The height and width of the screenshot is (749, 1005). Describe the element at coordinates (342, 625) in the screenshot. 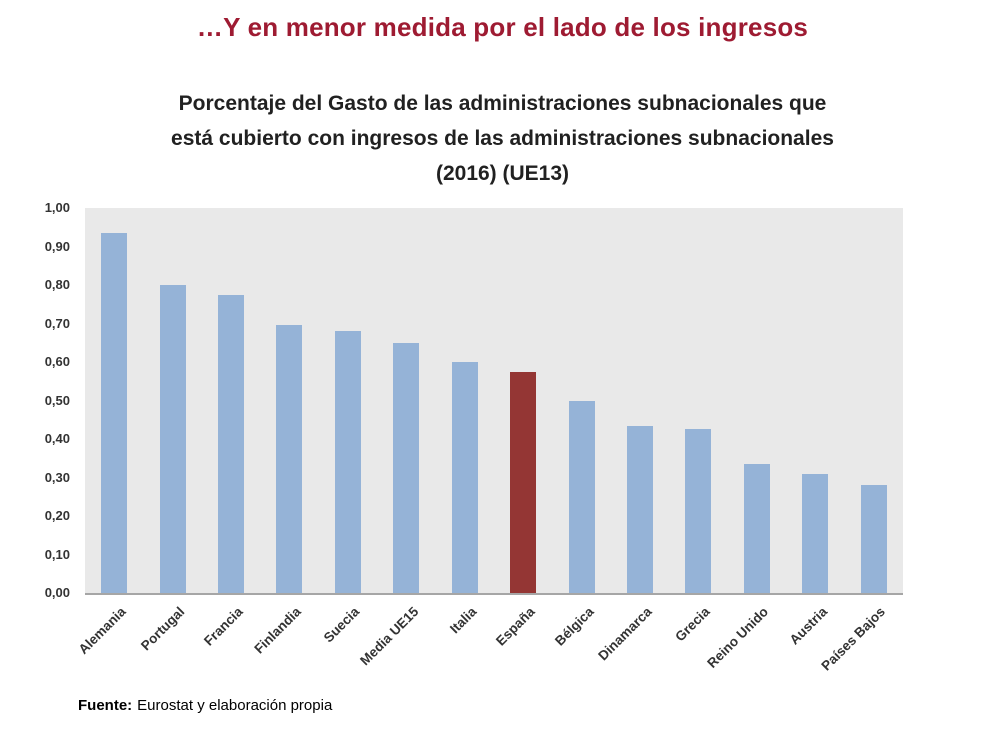

I see `x-axis-label: Suecia` at that location.